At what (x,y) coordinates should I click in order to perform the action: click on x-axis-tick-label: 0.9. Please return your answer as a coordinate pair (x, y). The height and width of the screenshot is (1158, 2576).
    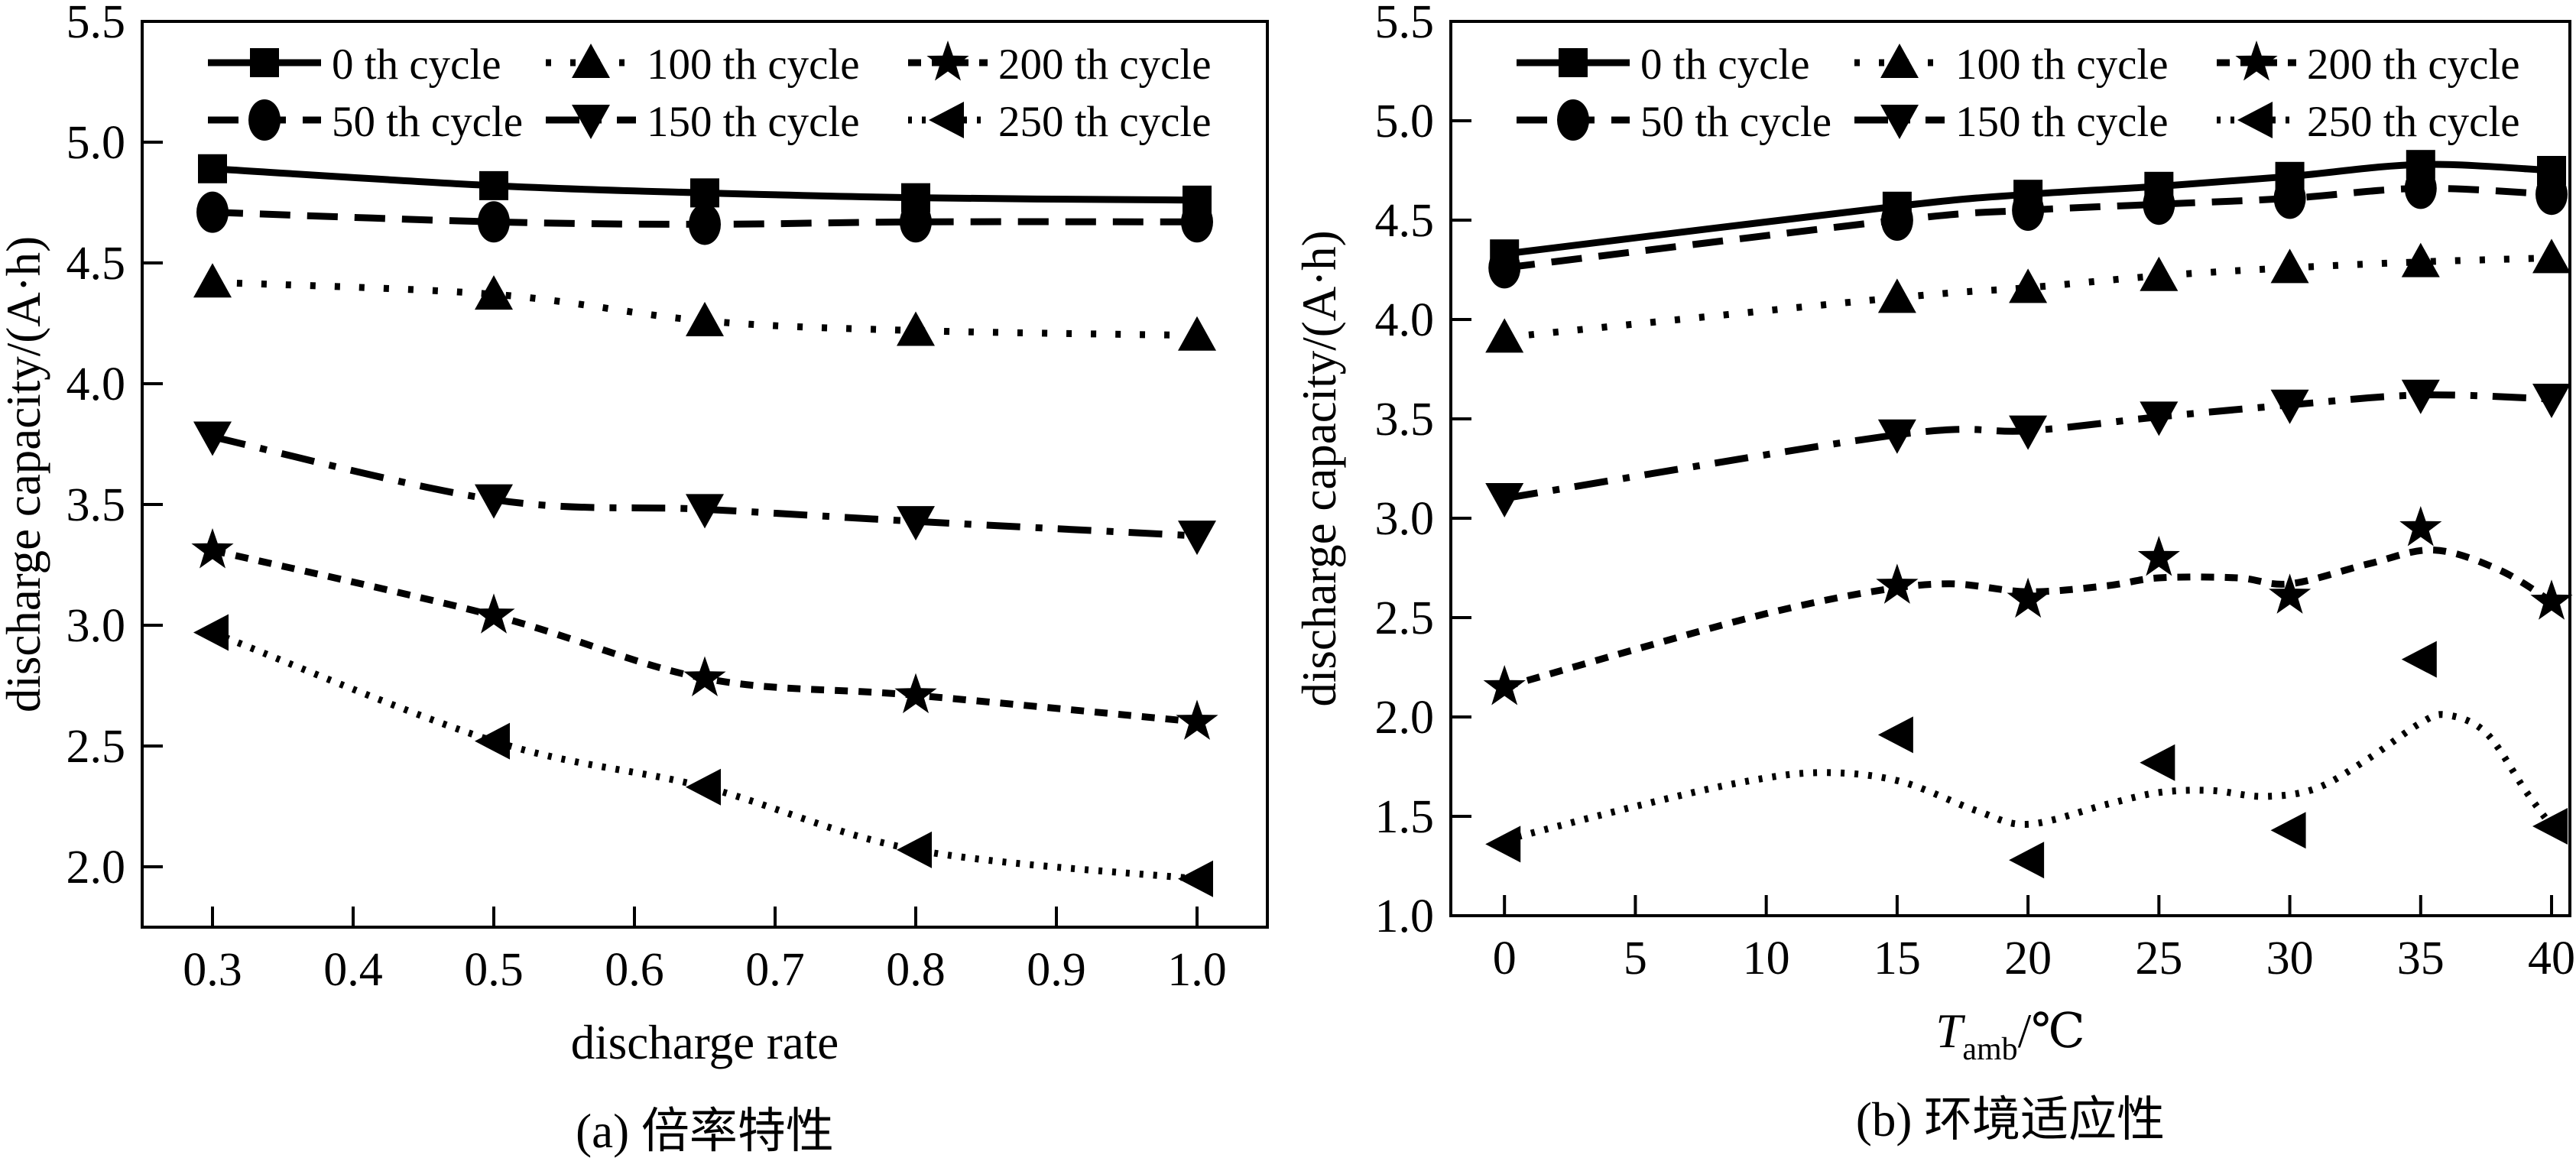
    Looking at the image, I should click on (1056, 970).